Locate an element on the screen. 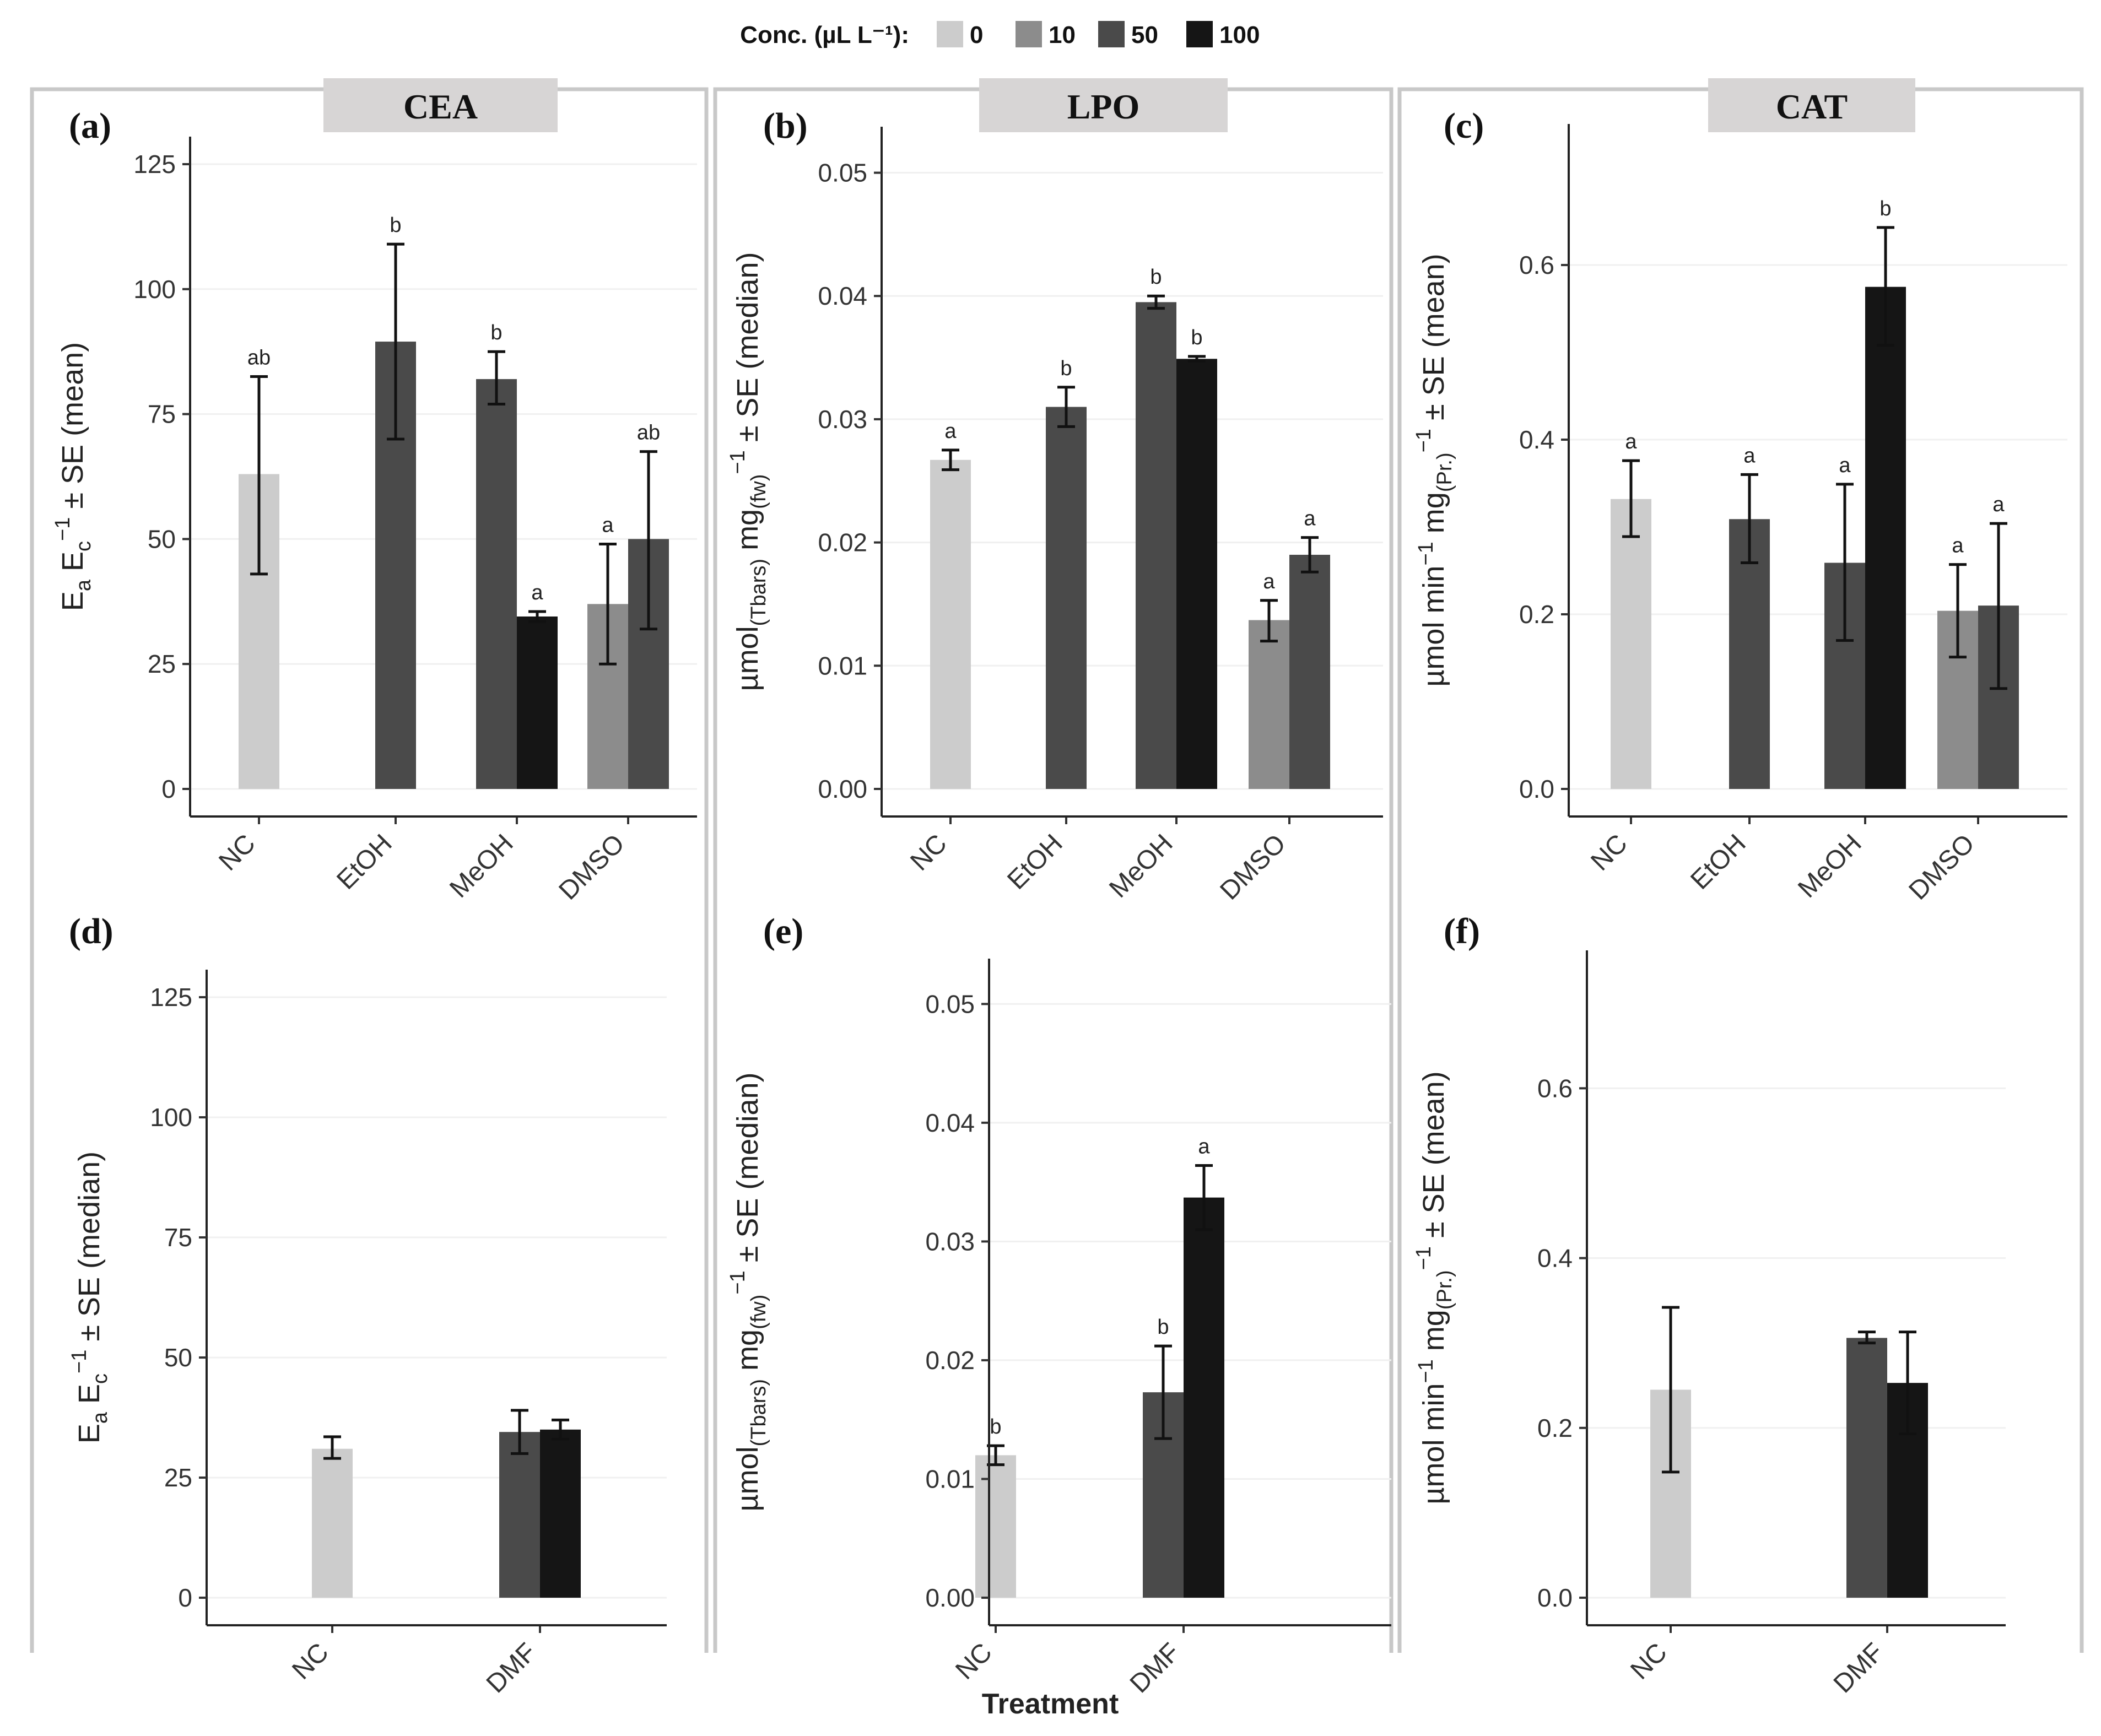 The image size is (2101, 1736). legend-label-100: 100 is located at coordinates (1240, 34).